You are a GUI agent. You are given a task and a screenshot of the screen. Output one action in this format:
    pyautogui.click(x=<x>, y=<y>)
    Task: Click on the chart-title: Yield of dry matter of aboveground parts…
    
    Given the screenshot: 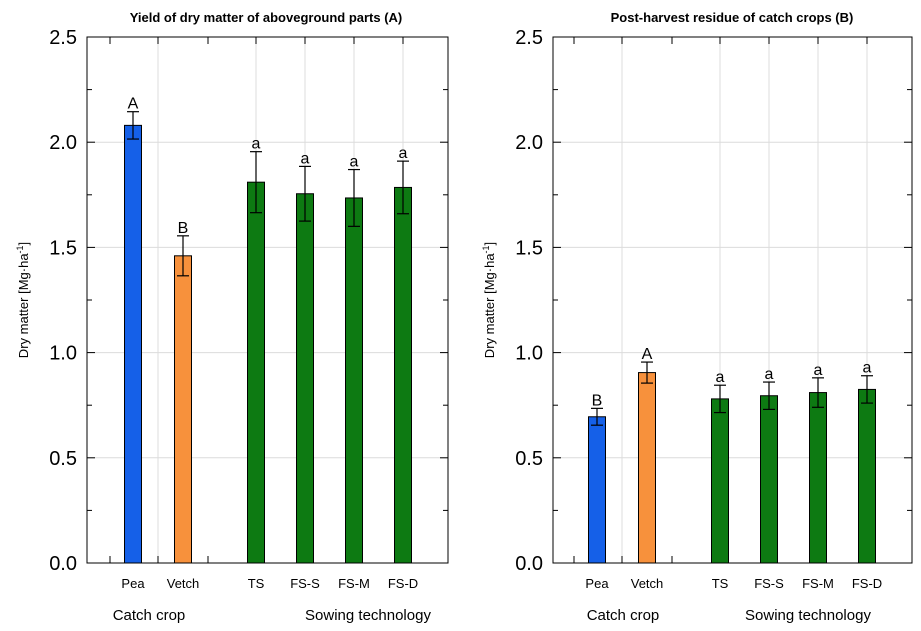 What is the action you would take?
    pyautogui.click(x=266, y=17)
    